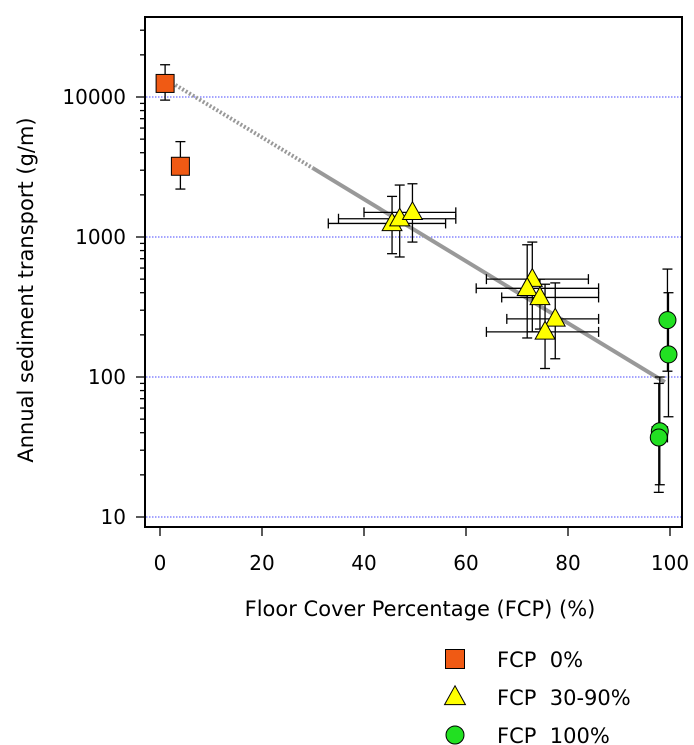 The image size is (694, 745). What do you see at coordinates (261, 563) in the screenshot?
I see `x-tick-label: 20` at bounding box center [261, 563].